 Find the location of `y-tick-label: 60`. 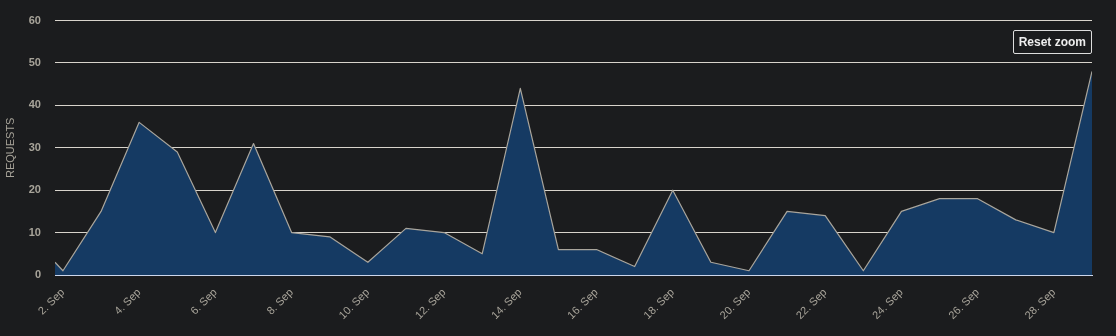

y-tick-label: 60 is located at coordinates (34, 19).